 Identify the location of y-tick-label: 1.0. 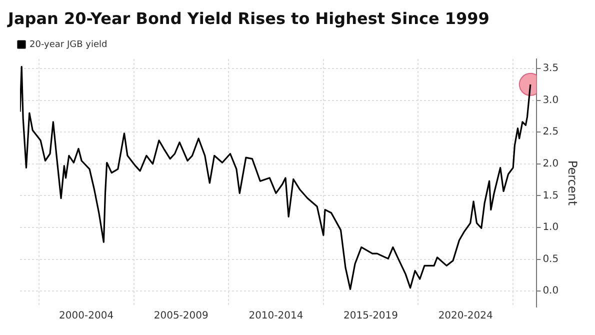
(550, 228).